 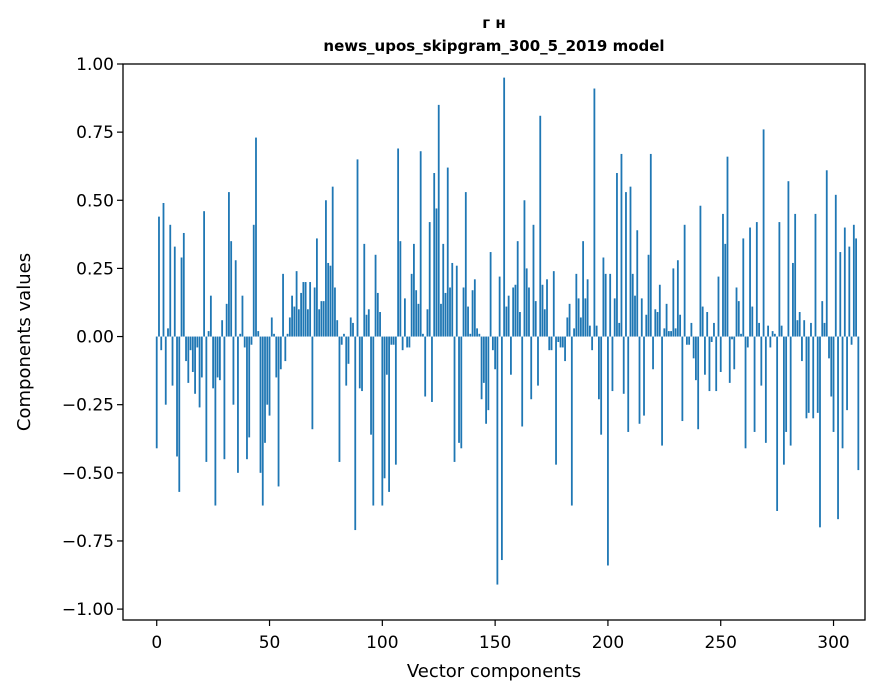 I want to click on y-tick-label: −1.00, so click(x=88, y=610).